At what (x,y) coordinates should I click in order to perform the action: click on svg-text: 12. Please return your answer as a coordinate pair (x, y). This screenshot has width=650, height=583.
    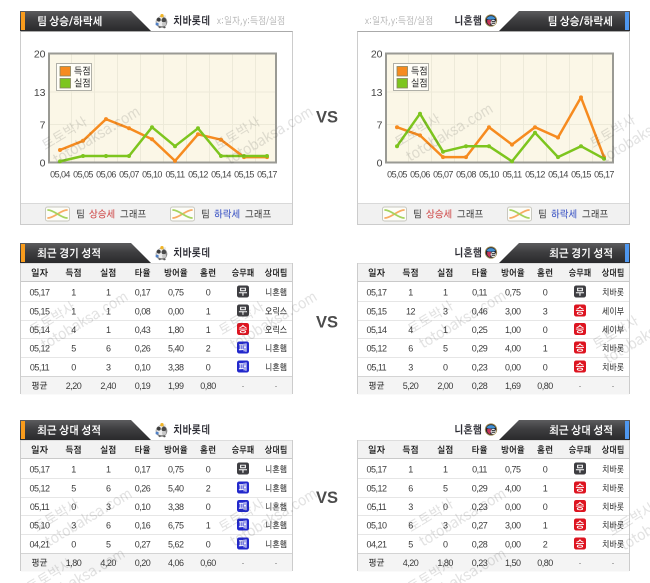
    Looking at the image, I should click on (411, 311).